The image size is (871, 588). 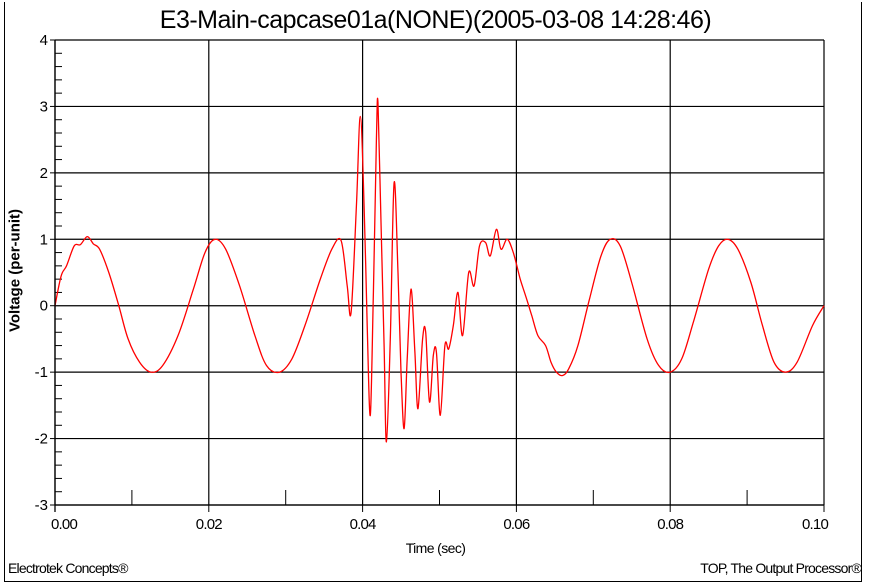 I want to click on y-axis-label: Voltage (per-unit), so click(x=15, y=270).